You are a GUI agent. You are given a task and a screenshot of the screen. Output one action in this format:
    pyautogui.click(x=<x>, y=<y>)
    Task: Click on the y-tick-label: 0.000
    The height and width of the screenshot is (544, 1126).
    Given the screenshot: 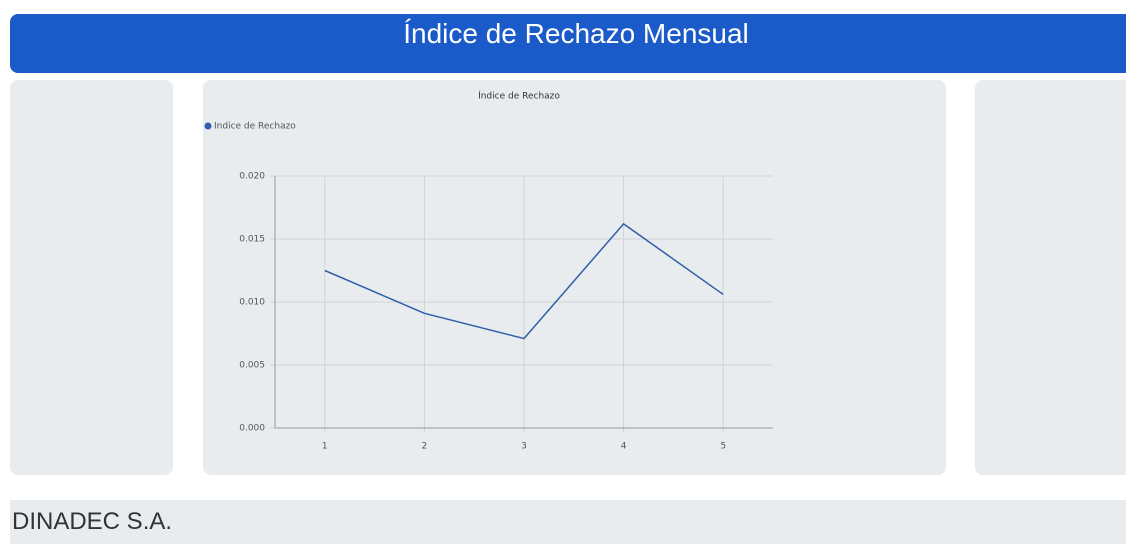 What is the action you would take?
    pyautogui.click(x=252, y=429)
    